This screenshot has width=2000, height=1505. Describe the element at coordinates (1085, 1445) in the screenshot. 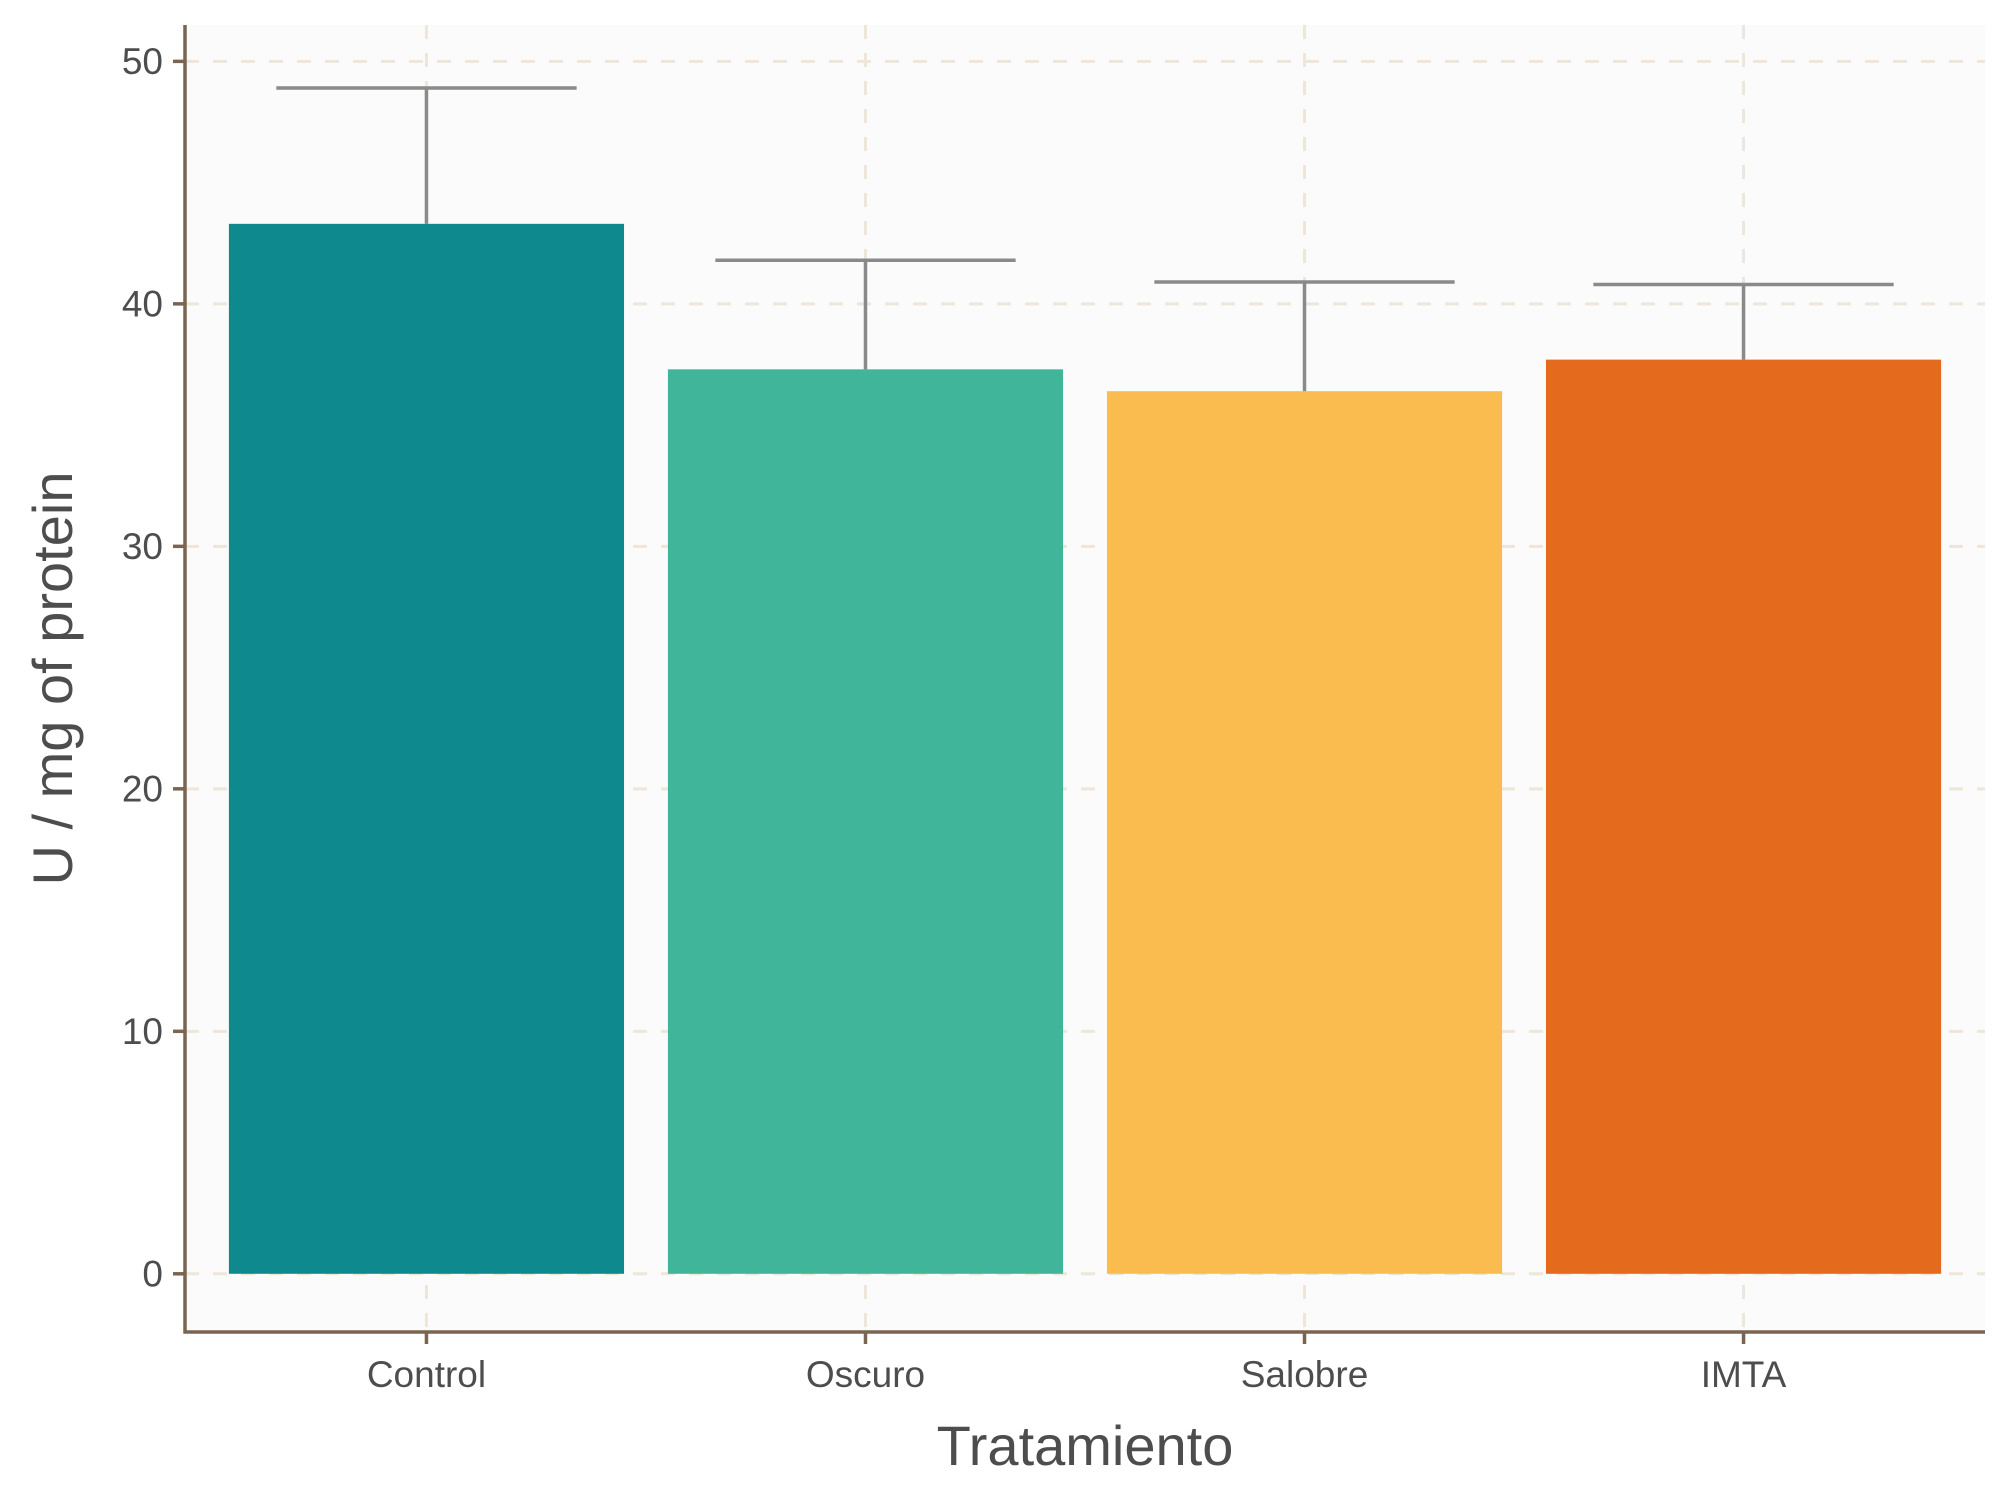

I see `x-axis-title: Tratamiento` at that location.